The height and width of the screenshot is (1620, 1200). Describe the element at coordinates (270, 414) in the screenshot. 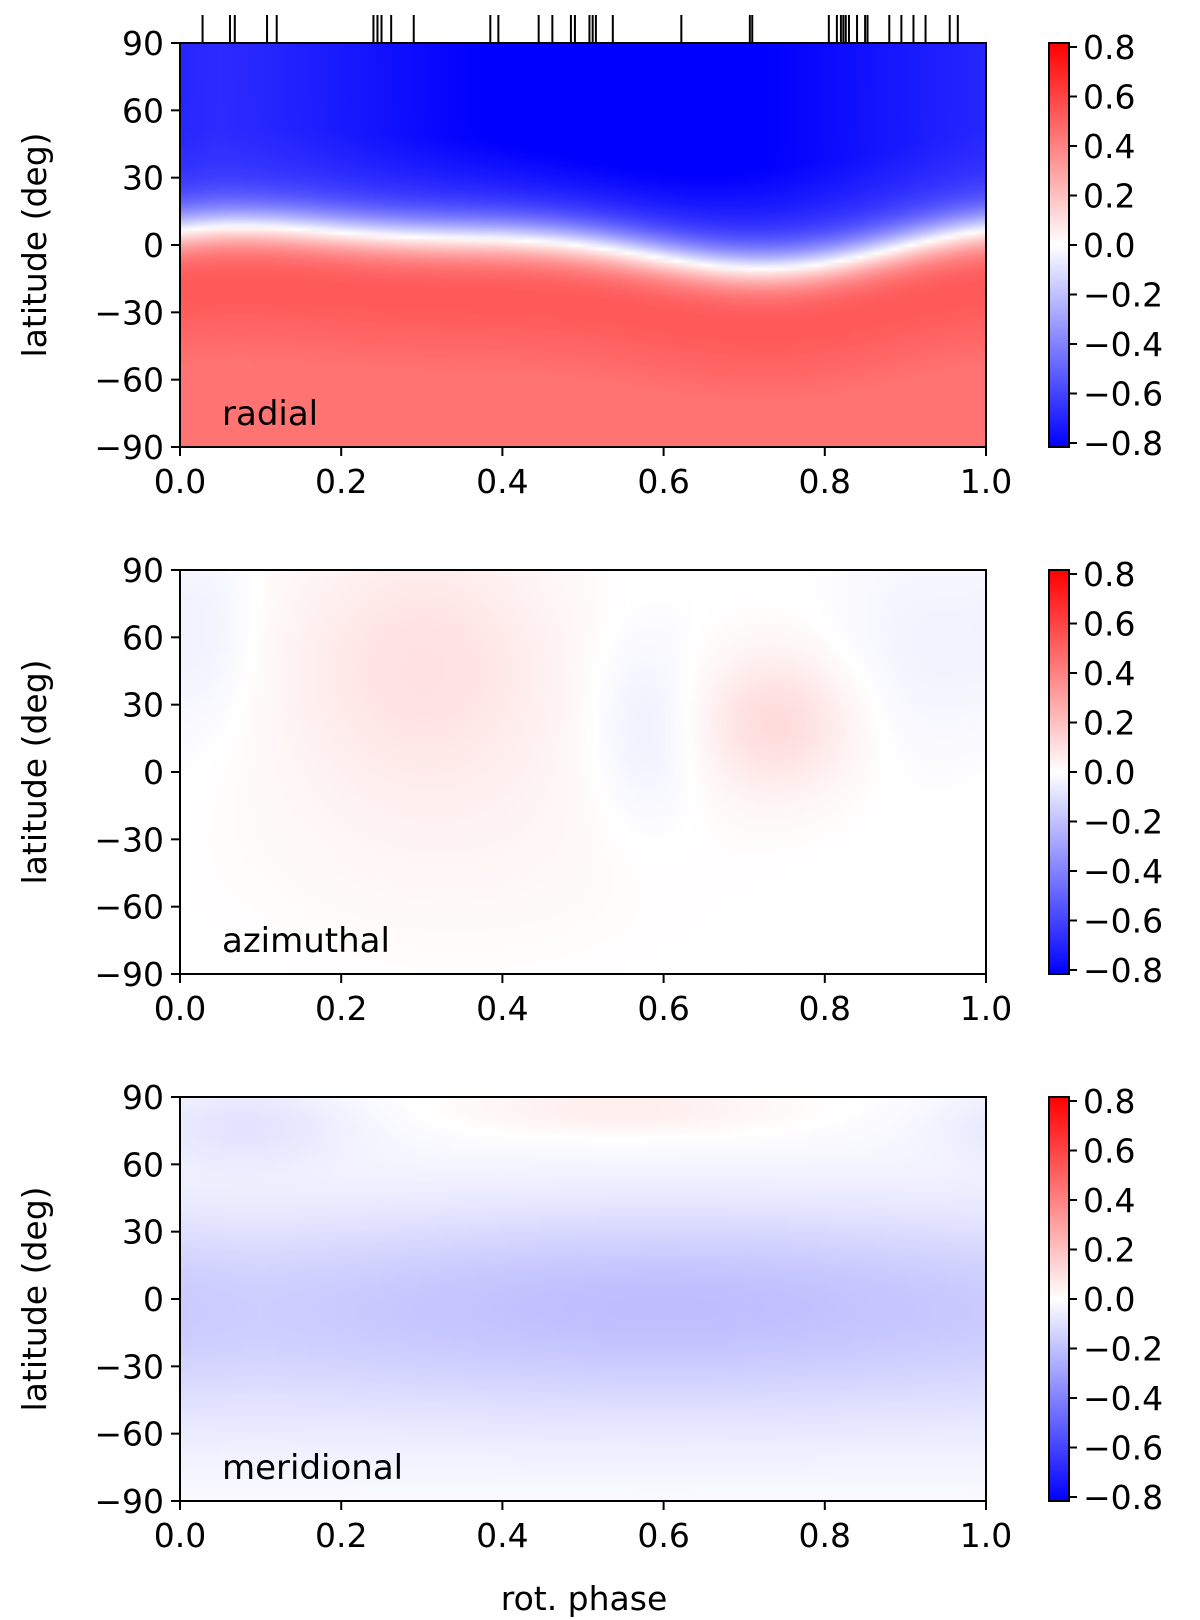

I see `panel-label-radial: radial` at that location.